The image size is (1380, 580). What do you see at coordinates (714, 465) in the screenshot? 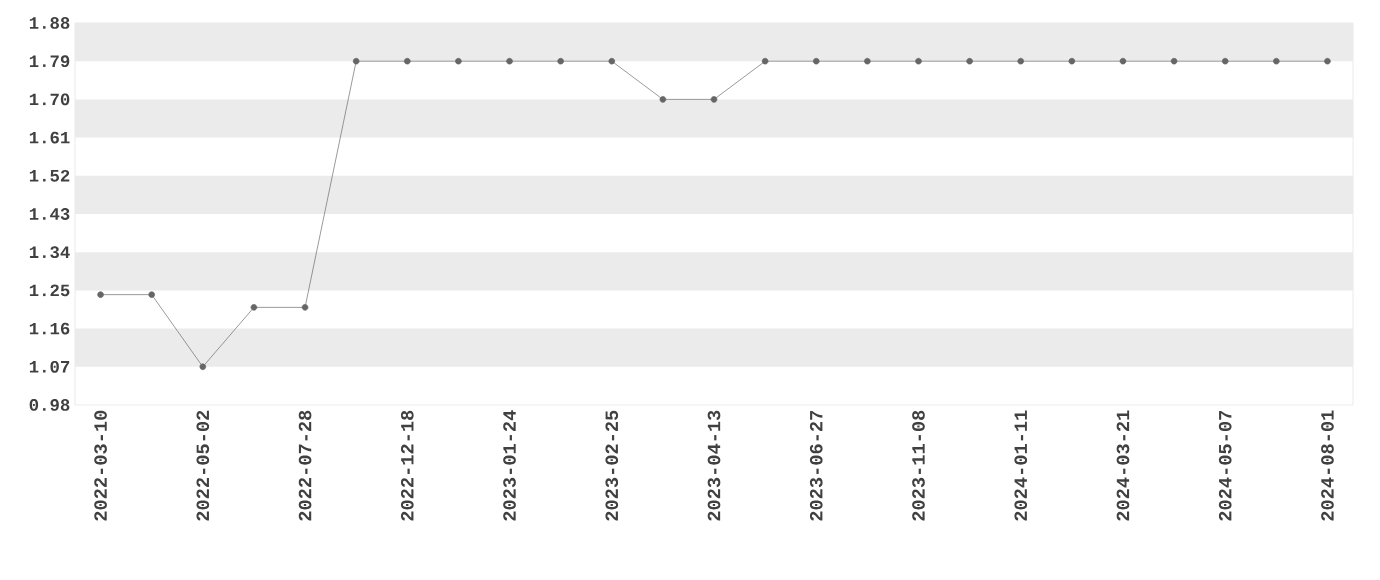
I see `x-tick-label: 2023-04-13` at bounding box center [714, 465].